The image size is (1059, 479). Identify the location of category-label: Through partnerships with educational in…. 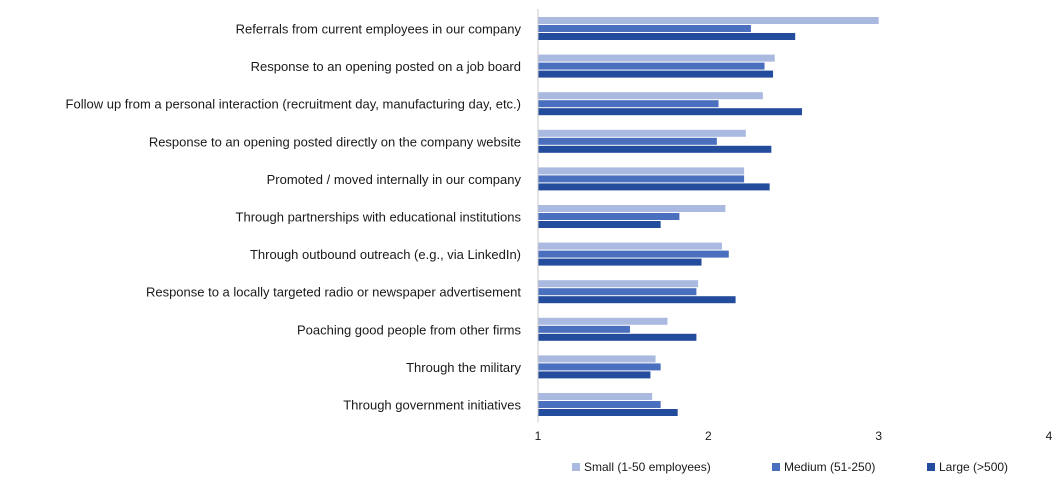
(379, 217).